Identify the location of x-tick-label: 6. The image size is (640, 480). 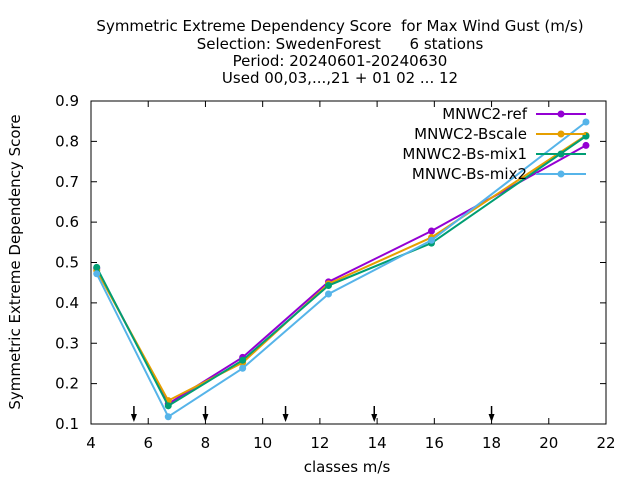
(148, 443).